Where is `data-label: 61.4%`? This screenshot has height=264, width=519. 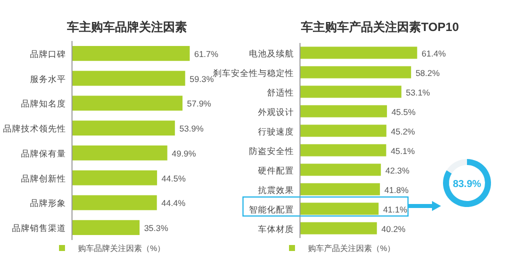
data-label: 61.4% is located at coordinates (434, 53).